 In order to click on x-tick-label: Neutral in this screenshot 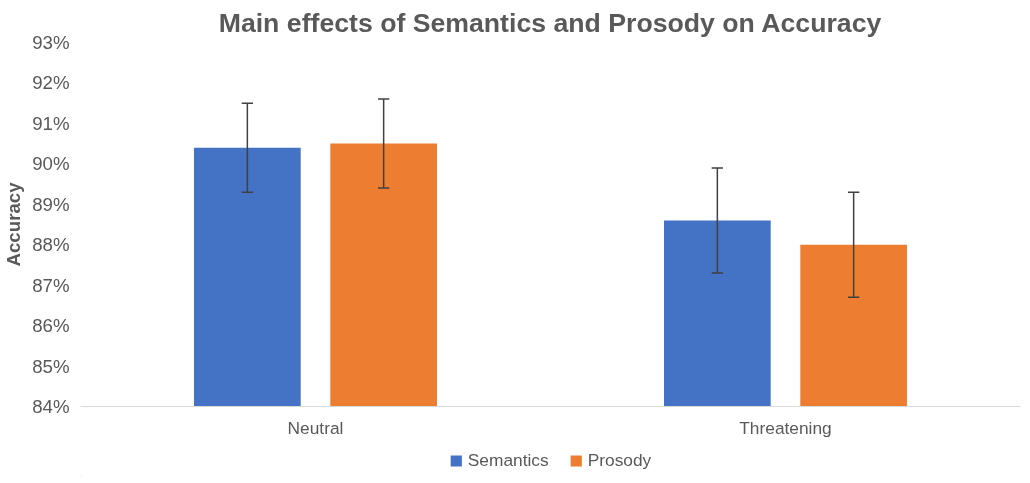, I will do `click(315, 427)`.